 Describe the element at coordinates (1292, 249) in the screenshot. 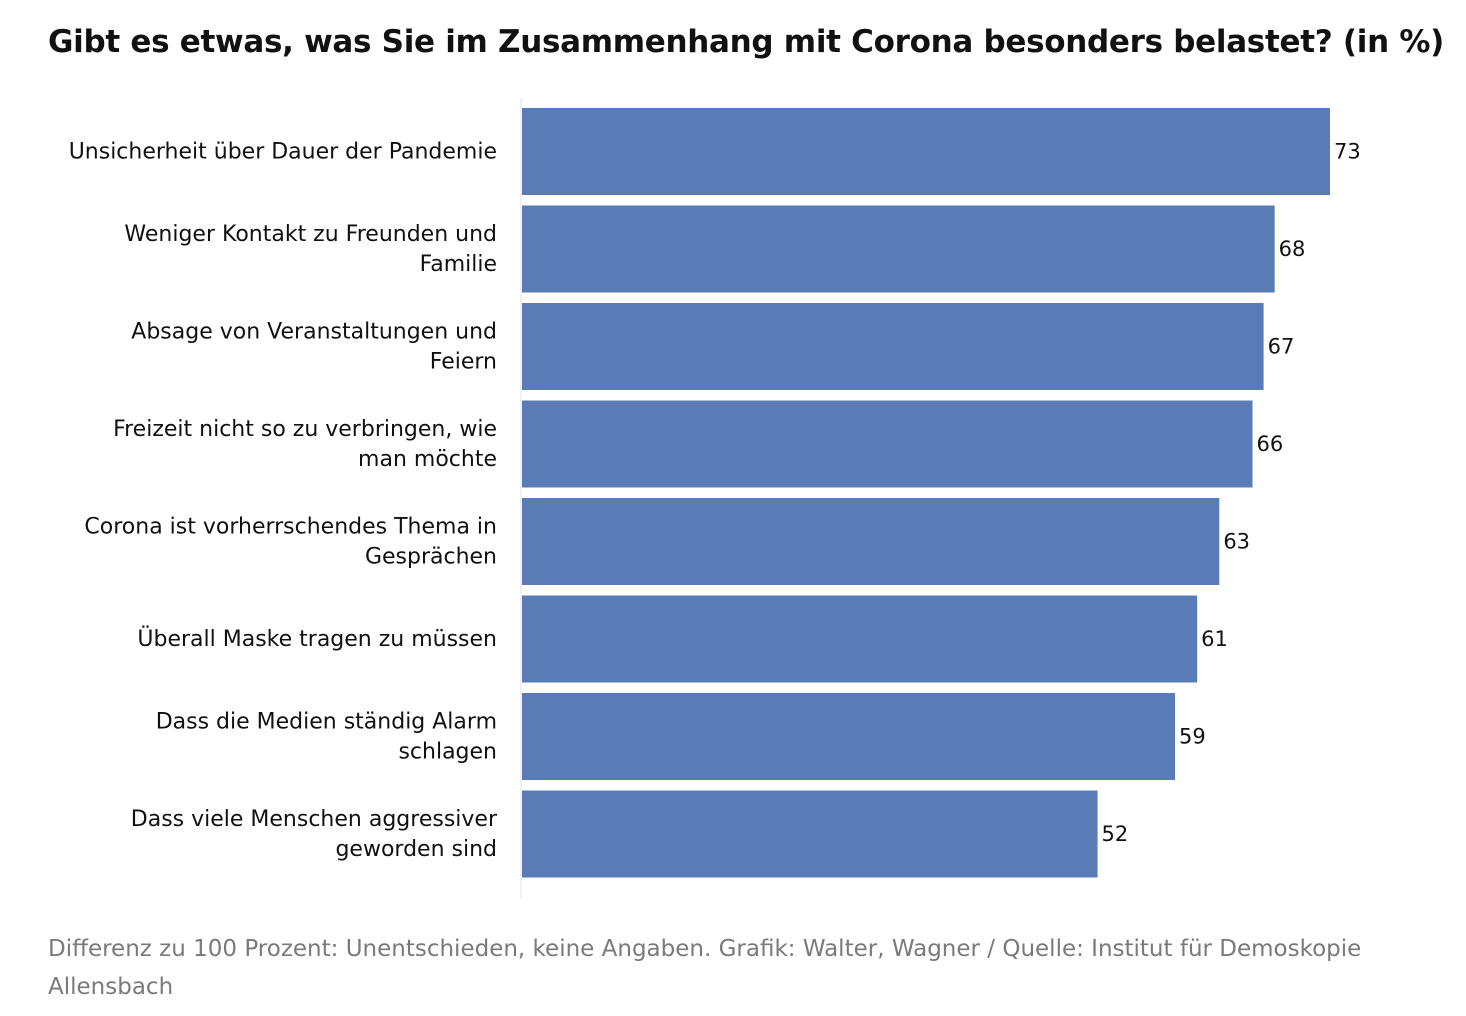

I see `value-label-1: 68` at that location.